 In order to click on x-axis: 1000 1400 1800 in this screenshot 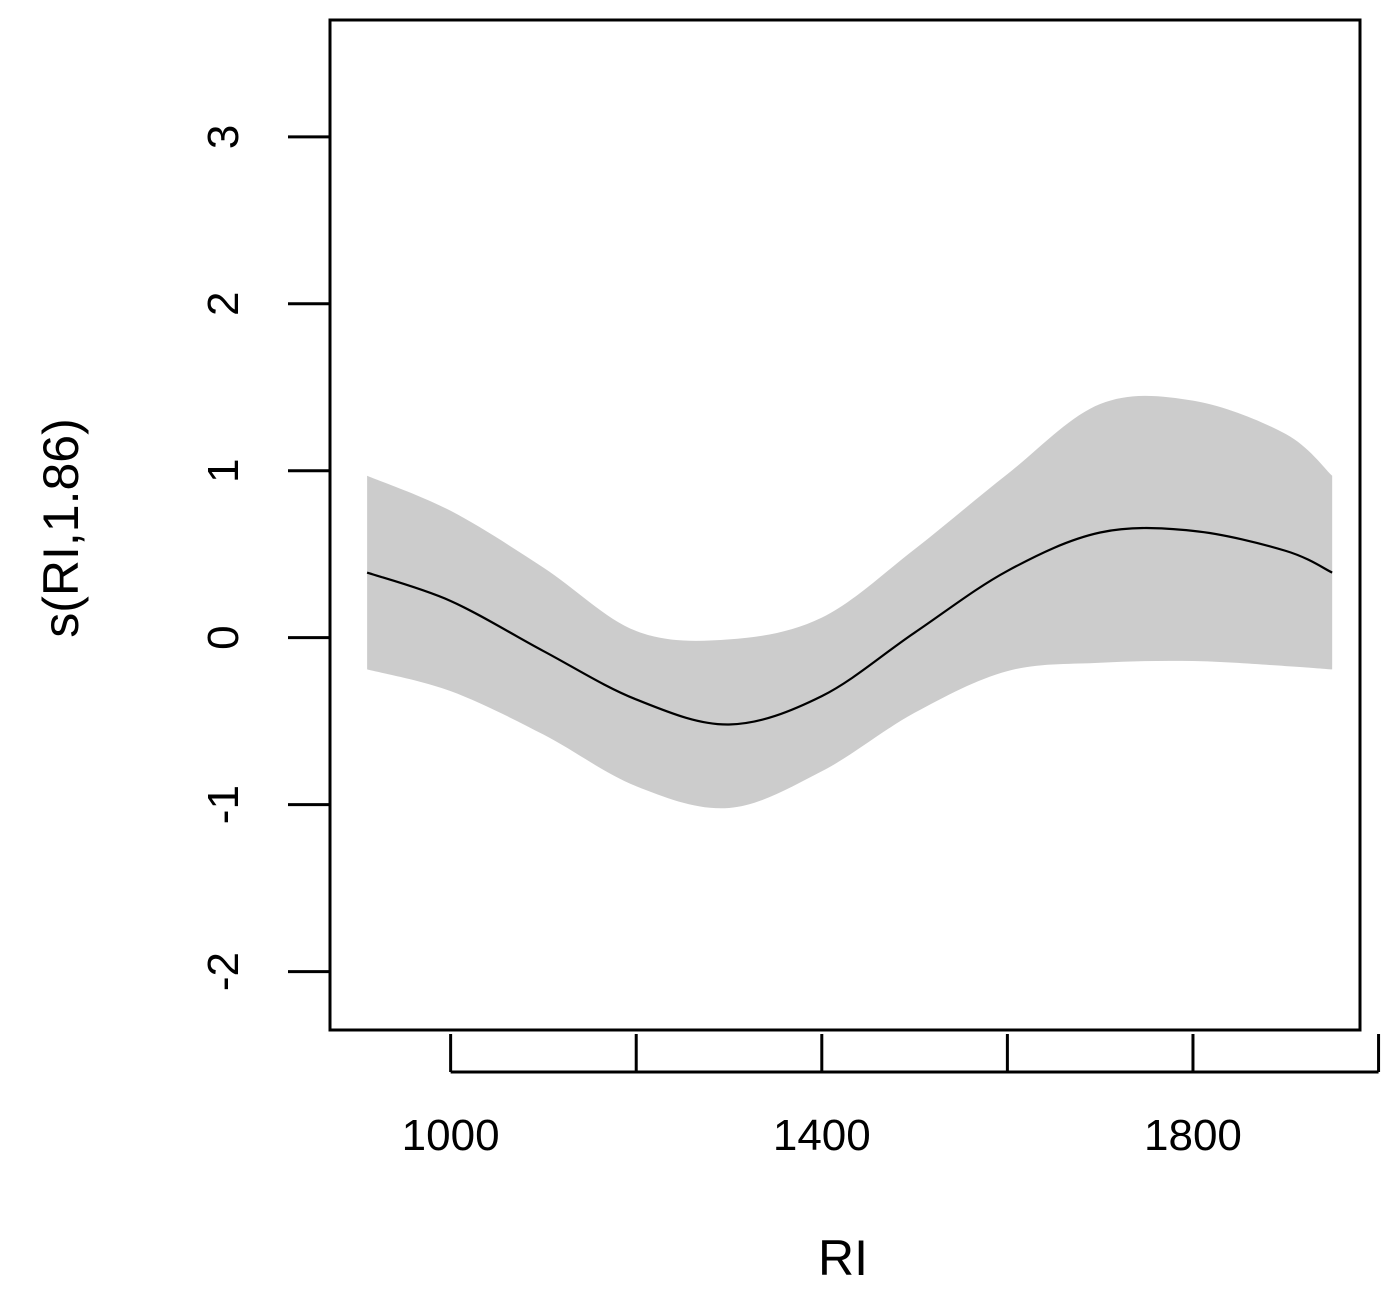, I will do `click(891, 1097)`.